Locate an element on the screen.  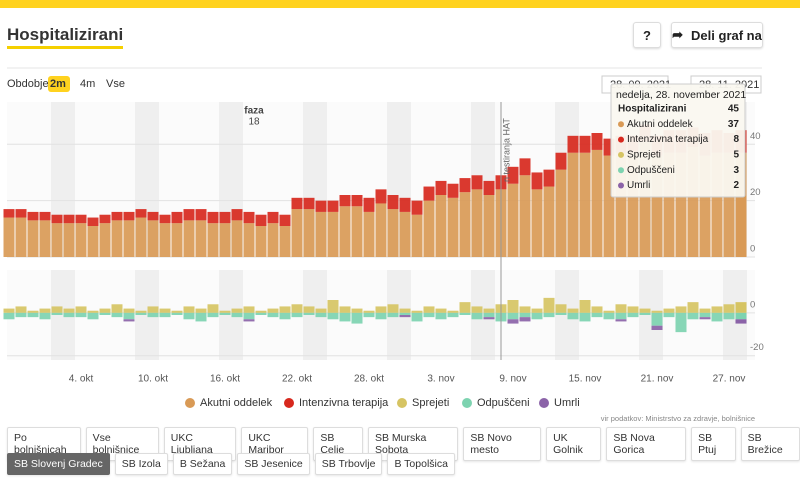
hospital-button: SB Brežice is located at coordinates (770, 444).